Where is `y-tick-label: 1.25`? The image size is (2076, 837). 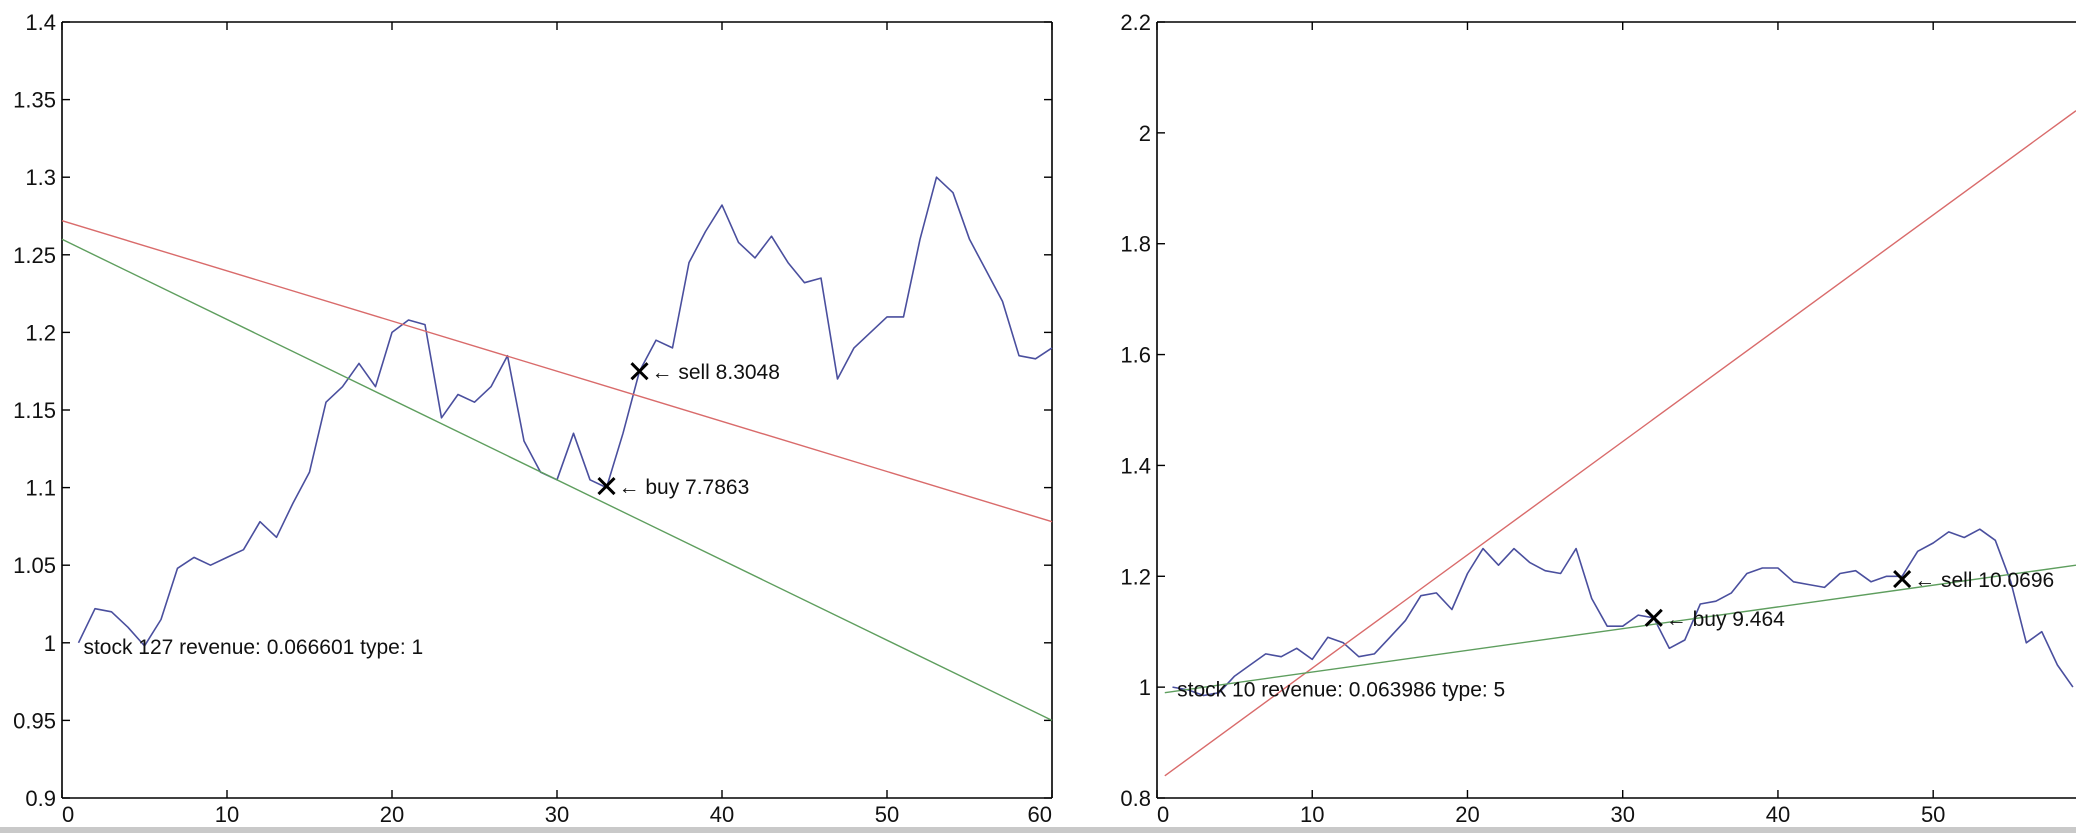
y-tick-label: 1.25 is located at coordinates (34, 255).